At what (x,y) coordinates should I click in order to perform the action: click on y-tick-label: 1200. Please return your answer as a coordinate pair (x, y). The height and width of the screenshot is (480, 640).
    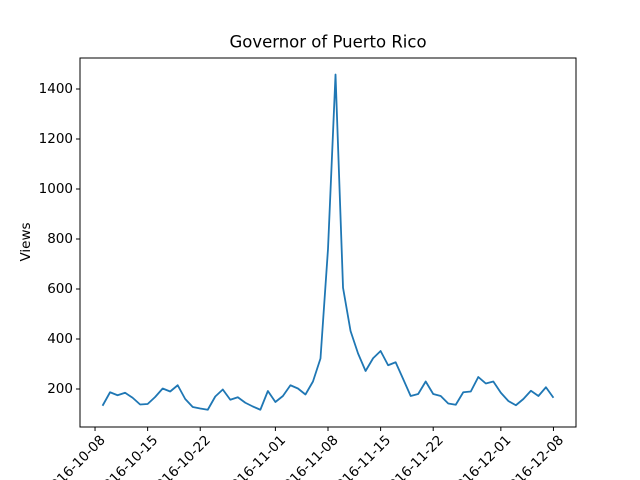
    Looking at the image, I should click on (56, 139).